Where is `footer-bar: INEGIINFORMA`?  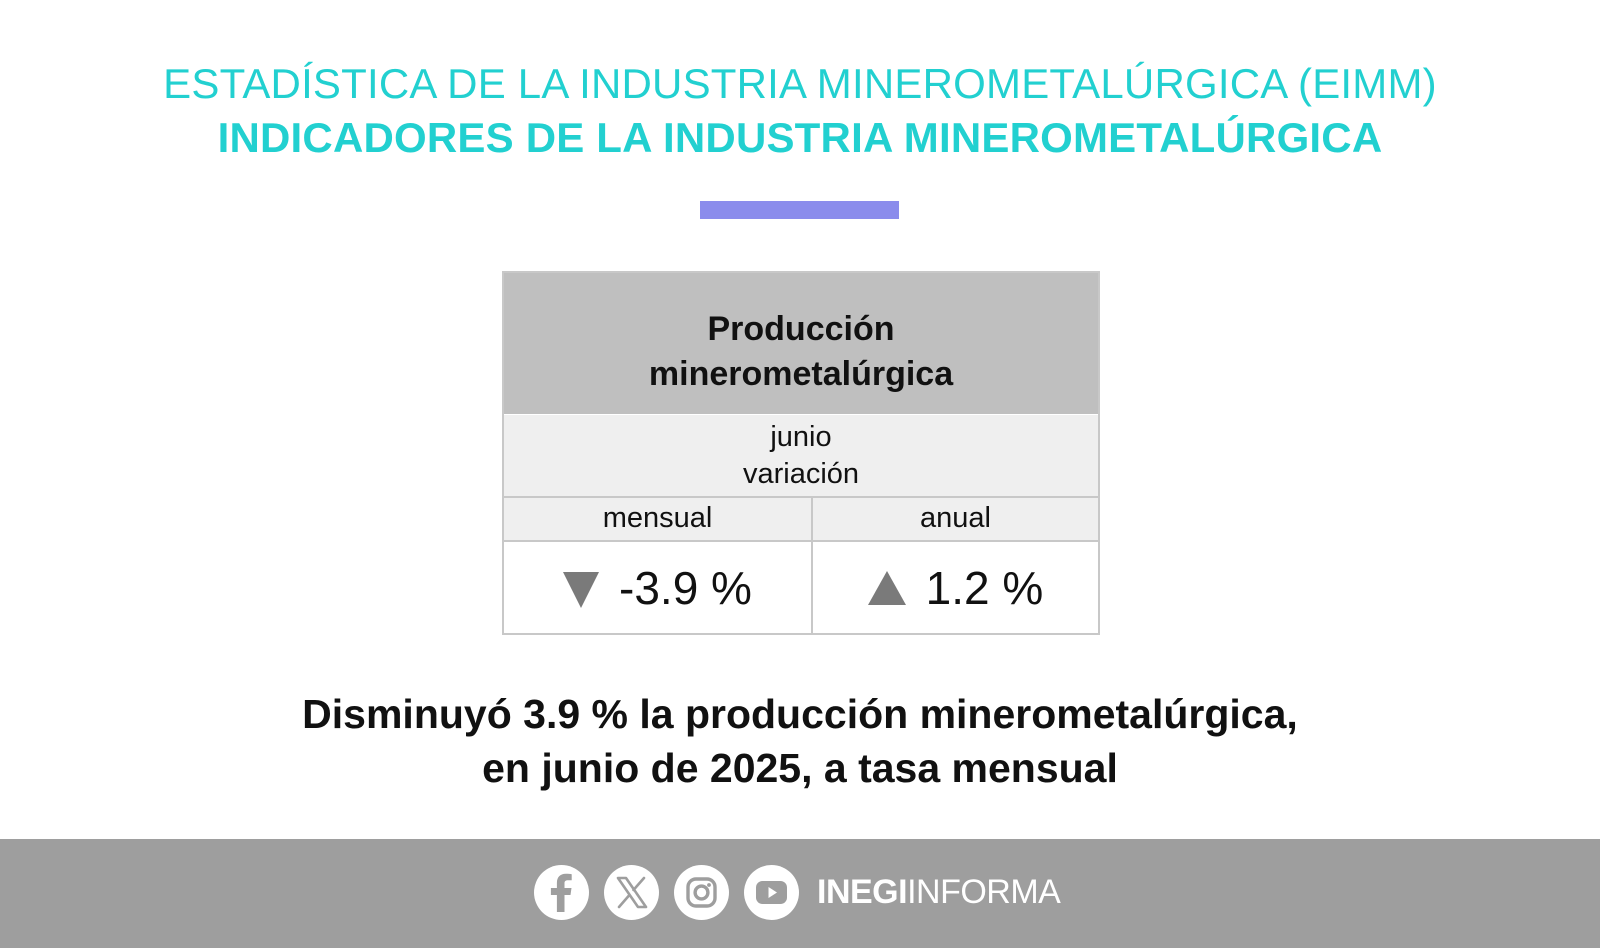
footer-bar: INEGIINFORMA is located at coordinates (800, 893).